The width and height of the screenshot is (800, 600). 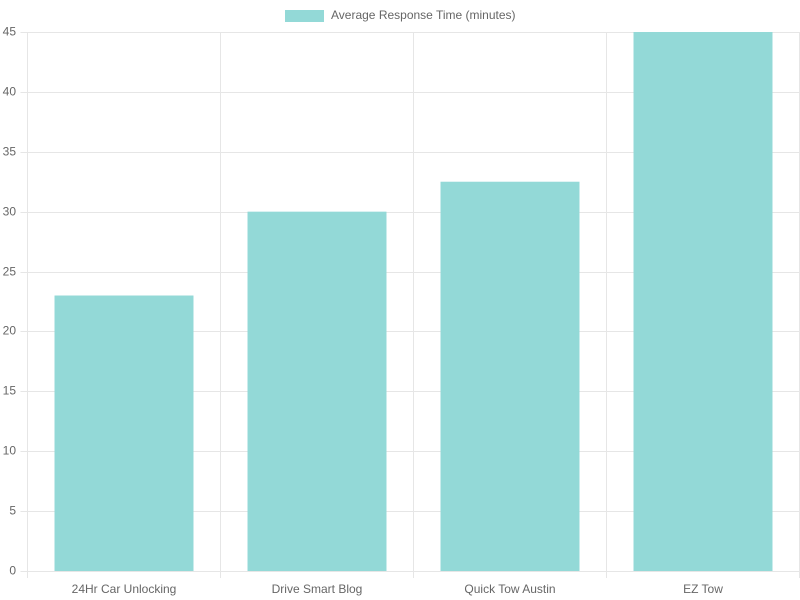 I want to click on y-tick-label: 10, so click(x=10, y=451).